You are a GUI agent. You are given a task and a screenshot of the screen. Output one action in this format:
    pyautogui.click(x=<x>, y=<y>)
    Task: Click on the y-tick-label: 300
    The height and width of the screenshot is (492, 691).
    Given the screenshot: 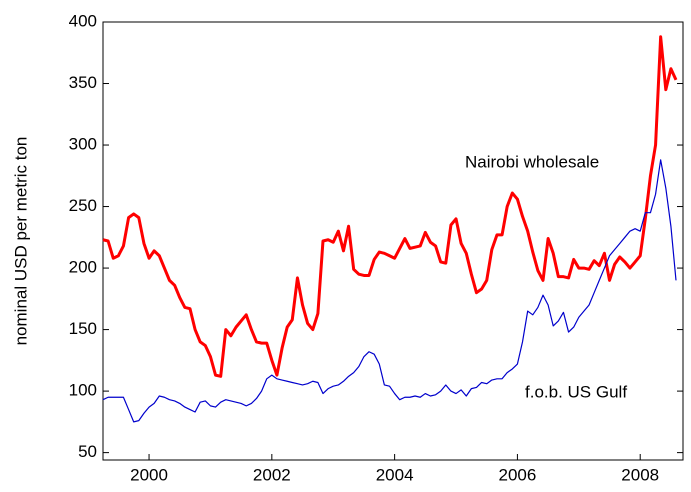 What is the action you would take?
    pyautogui.click(x=83, y=144)
    